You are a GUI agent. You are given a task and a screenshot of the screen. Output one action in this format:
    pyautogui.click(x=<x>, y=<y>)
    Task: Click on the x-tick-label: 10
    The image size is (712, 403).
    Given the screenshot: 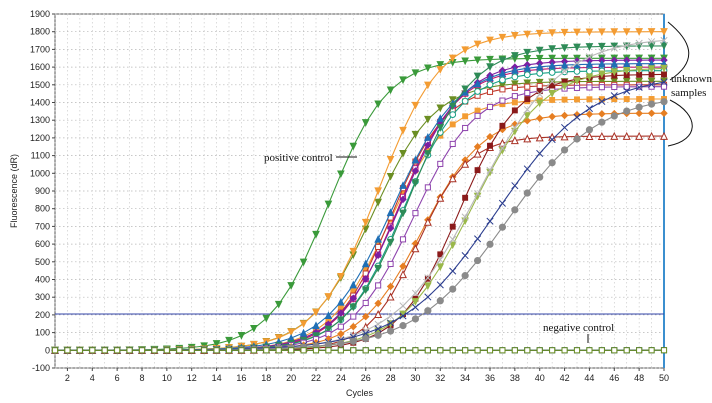 What is the action you would take?
    pyautogui.click(x=167, y=378)
    